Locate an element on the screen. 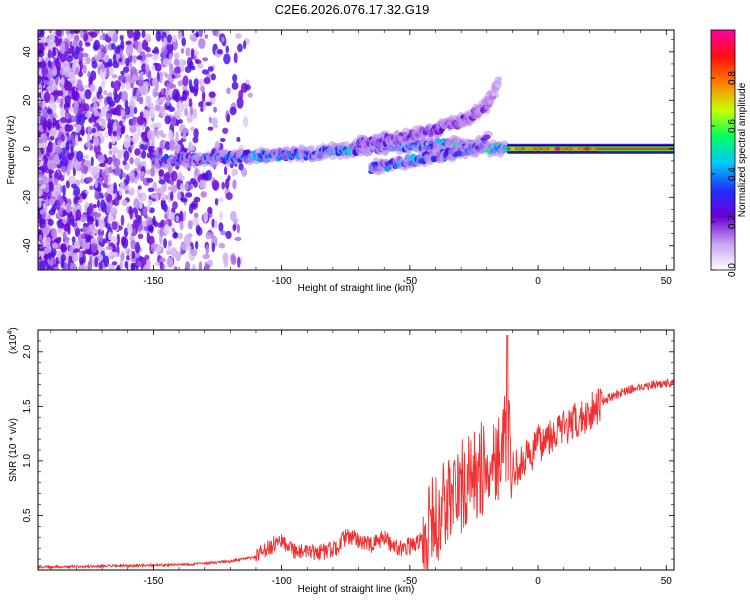  snr-y-tick-label: 1.5 is located at coordinates (27, 406).